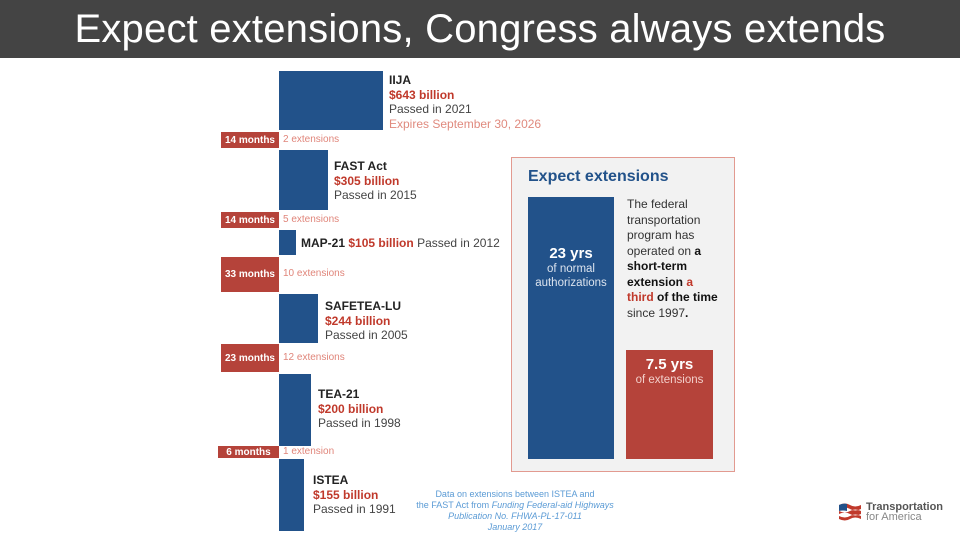  What do you see at coordinates (890, 512) in the screenshot?
I see `transportation-for-america-logo: Transportation for America` at bounding box center [890, 512].